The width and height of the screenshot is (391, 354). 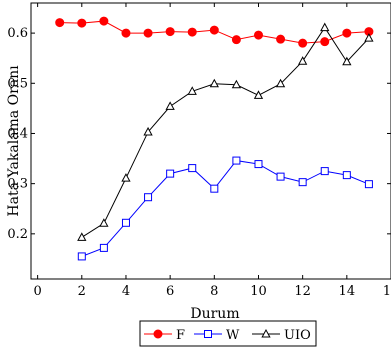 What do you see at coordinates (297, 335) in the screenshot?
I see `legend-label-uio: UIO` at bounding box center [297, 335].